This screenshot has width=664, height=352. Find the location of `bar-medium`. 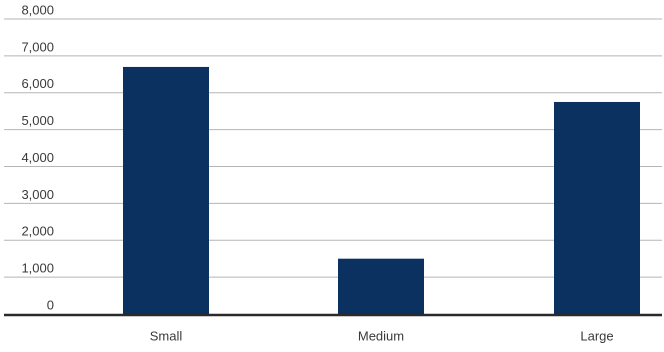

bar-medium is located at coordinates (381, 286).